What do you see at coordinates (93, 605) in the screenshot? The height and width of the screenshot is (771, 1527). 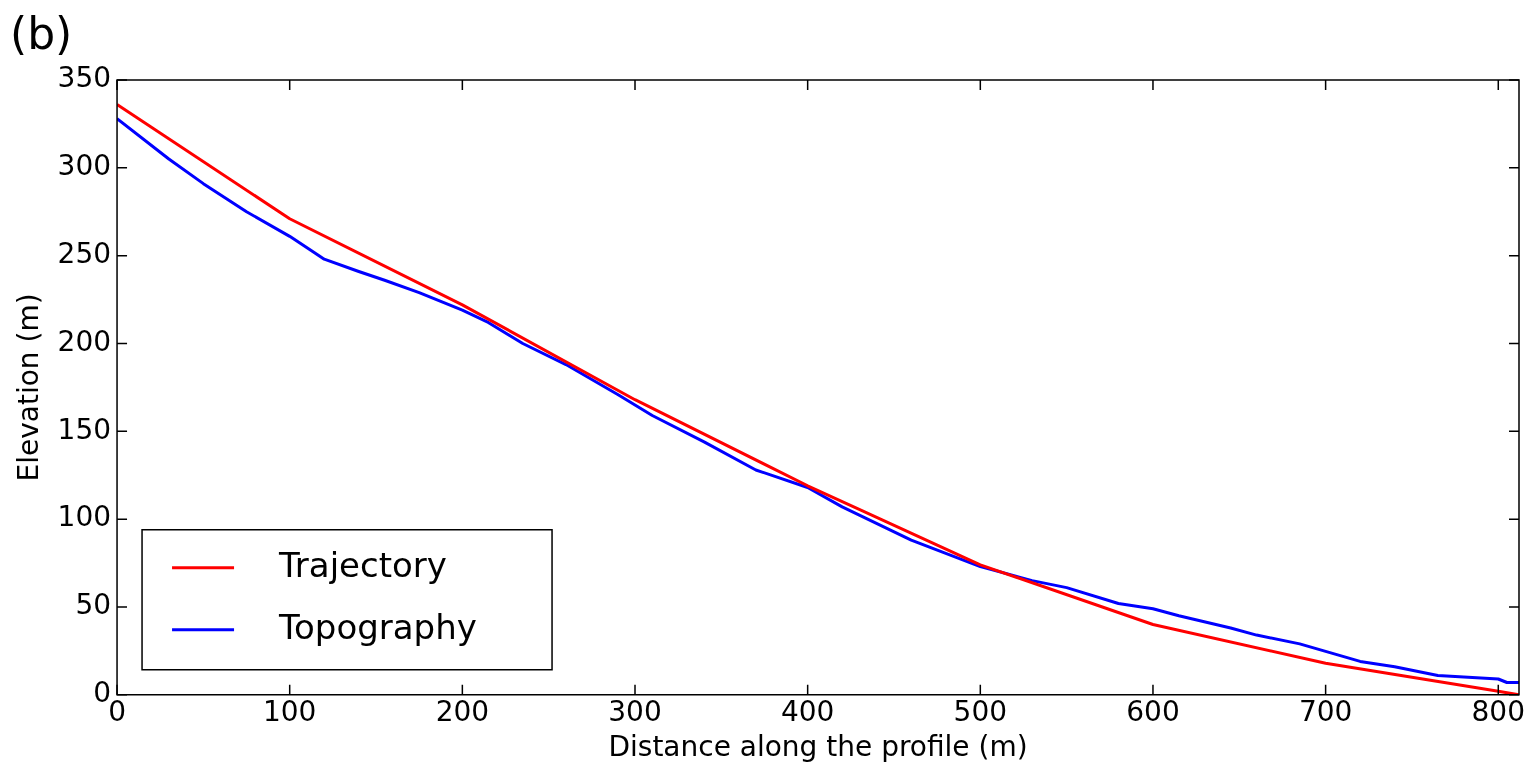 I see `y-tick-label: 50` at bounding box center [93, 605].